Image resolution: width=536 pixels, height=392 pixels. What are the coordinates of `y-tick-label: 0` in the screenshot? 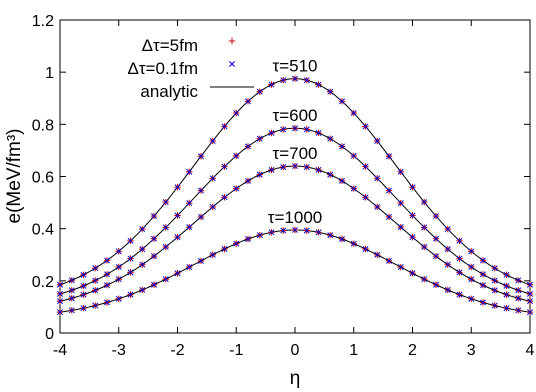 It's located at (49, 334).